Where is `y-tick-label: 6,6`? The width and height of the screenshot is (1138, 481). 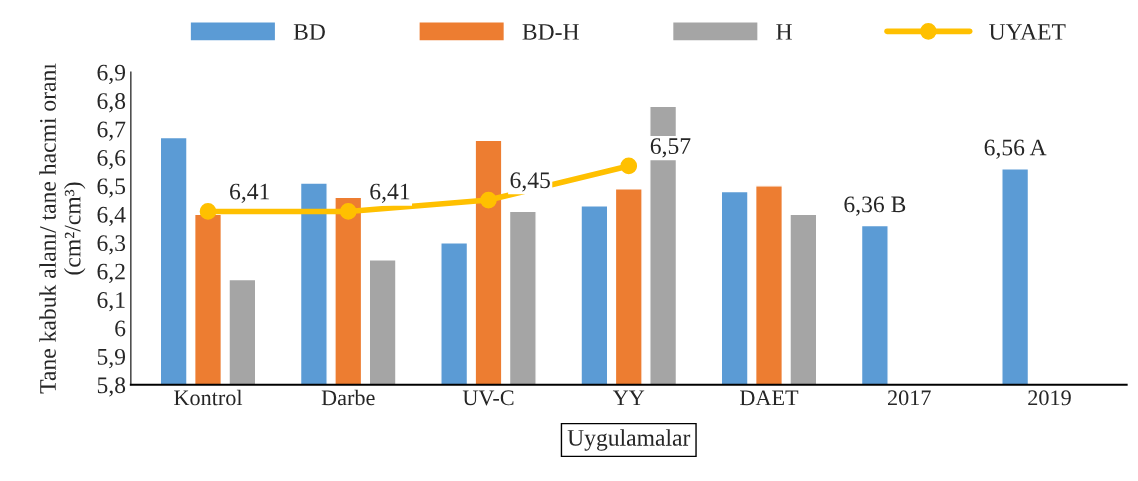 y-tick-label: 6,6 is located at coordinates (111, 159).